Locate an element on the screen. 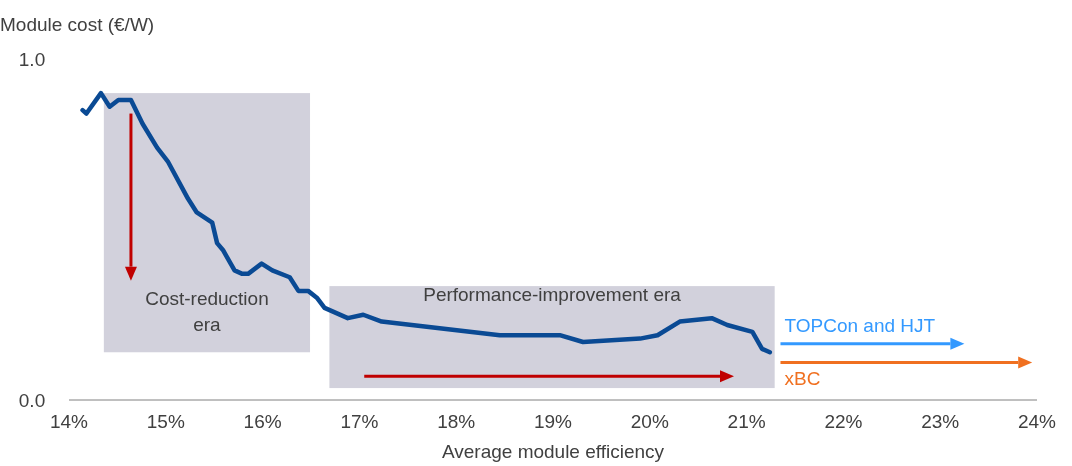 This screenshot has width=1072, height=466. x-axis-title: Average module efficiency is located at coordinates (553, 451).